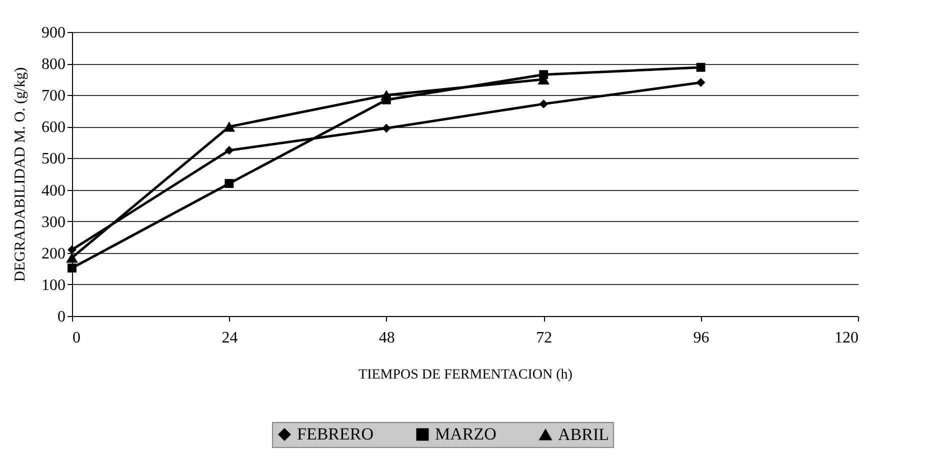  I want to click on y-tick-label: 400, so click(54, 191).